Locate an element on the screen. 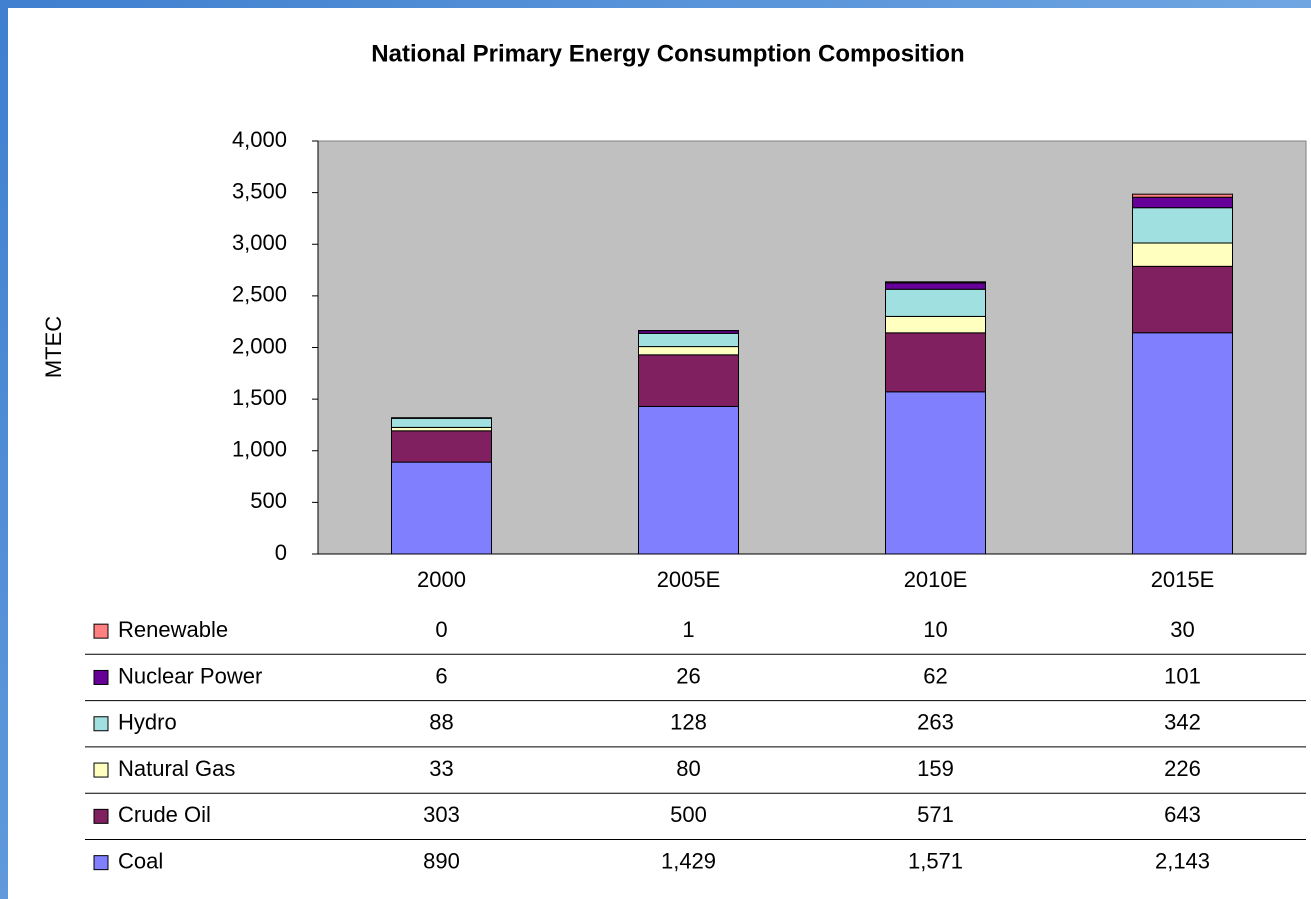  table-value: 33 is located at coordinates (441, 768).